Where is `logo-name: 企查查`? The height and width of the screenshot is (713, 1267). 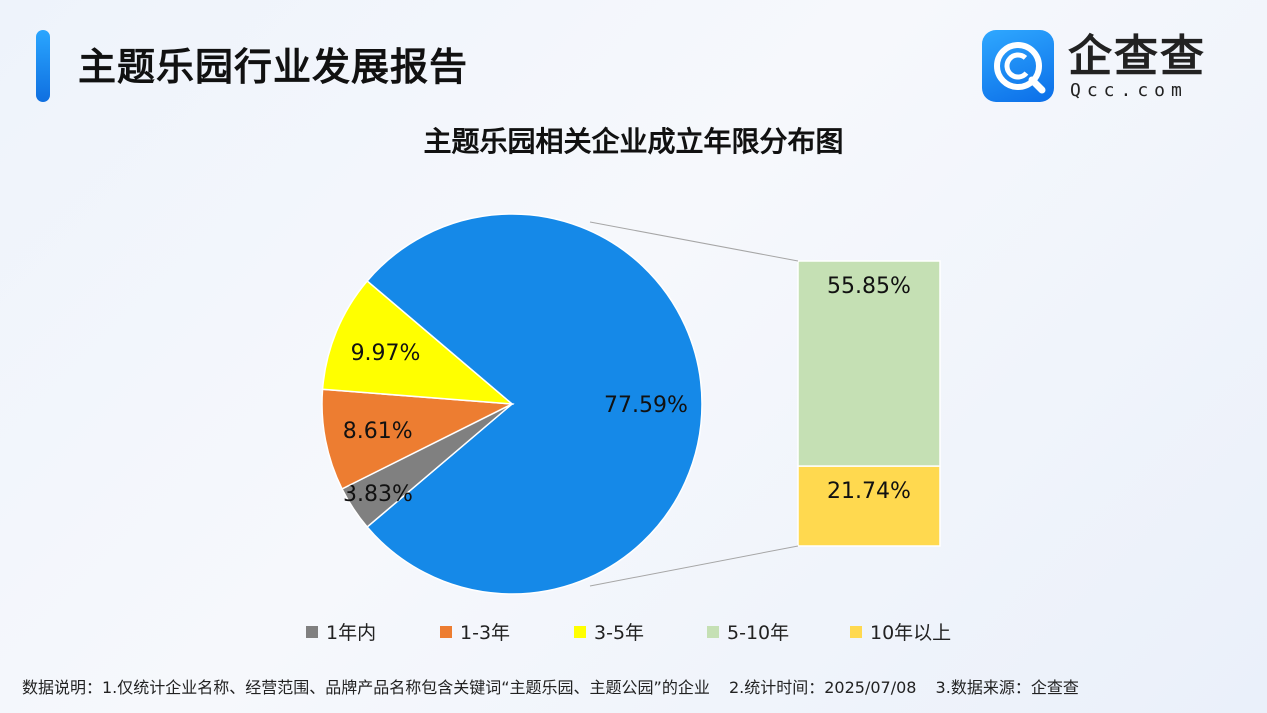
logo-name: 企查查 is located at coordinates (1137, 56).